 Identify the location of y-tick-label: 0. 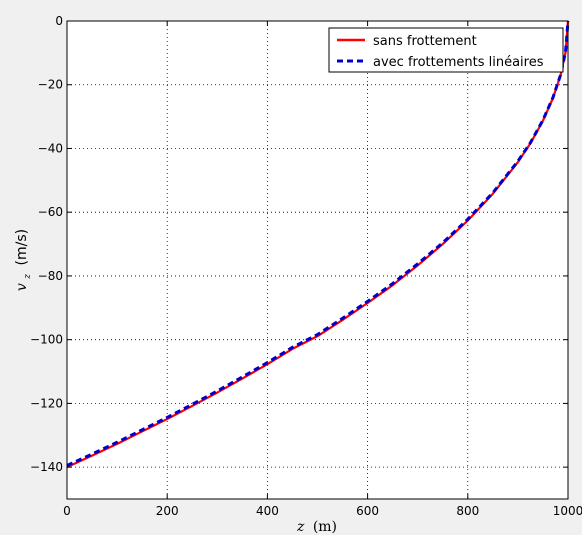
(59, 21).